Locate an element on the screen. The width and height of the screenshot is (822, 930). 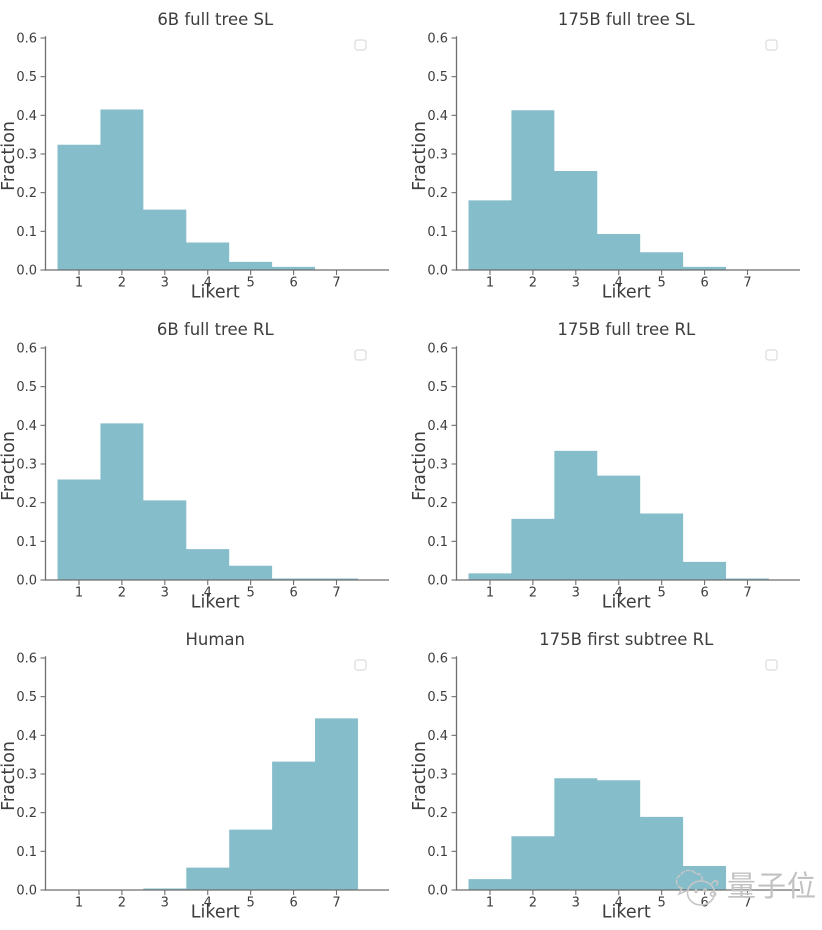
chart-title: 6B full tree SL is located at coordinates (215, 19).